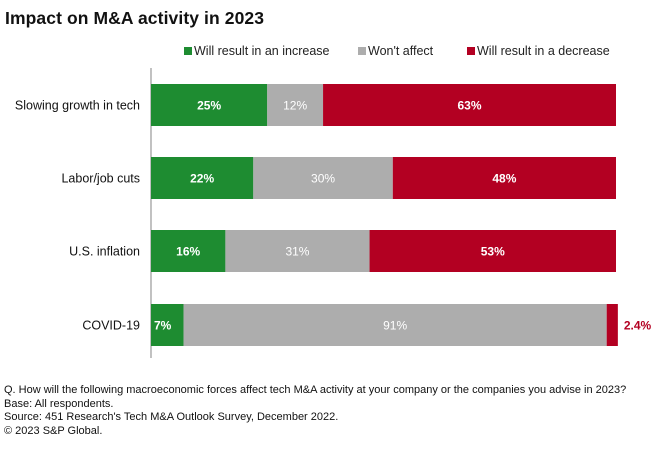 The width and height of the screenshot is (660, 461). What do you see at coordinates (638, 326) in the screenshot?
I see `data-label: 2.4%` at bounding box center [638, 326].